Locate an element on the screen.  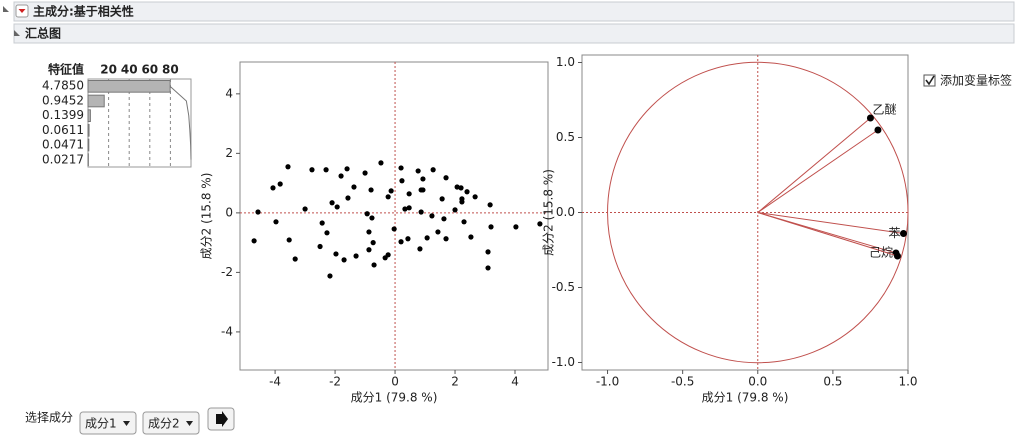
x-tick-label: 4 is located at coordinates (515, 382).